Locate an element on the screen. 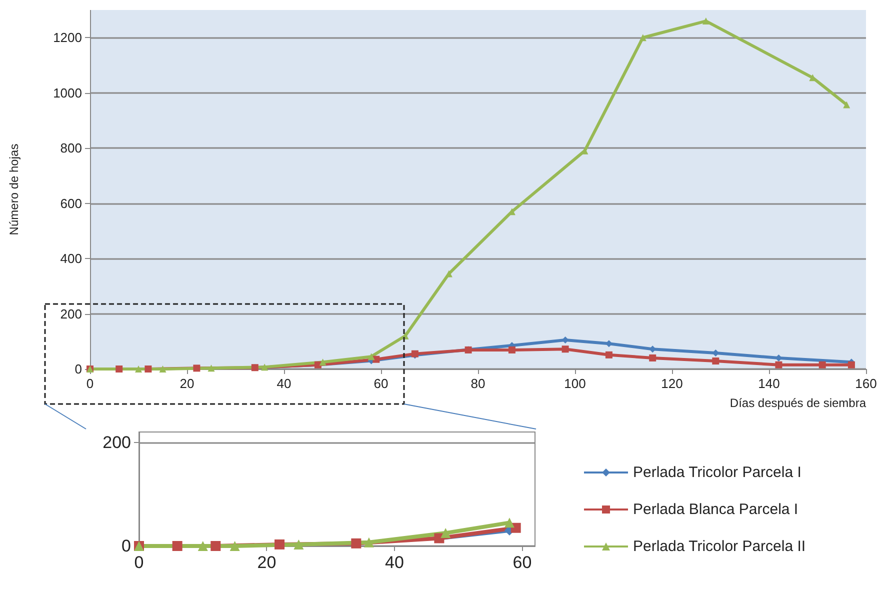 This screenshot has height=590, width=884. x-tick-label: 140 is located at coordinates (769, 383).